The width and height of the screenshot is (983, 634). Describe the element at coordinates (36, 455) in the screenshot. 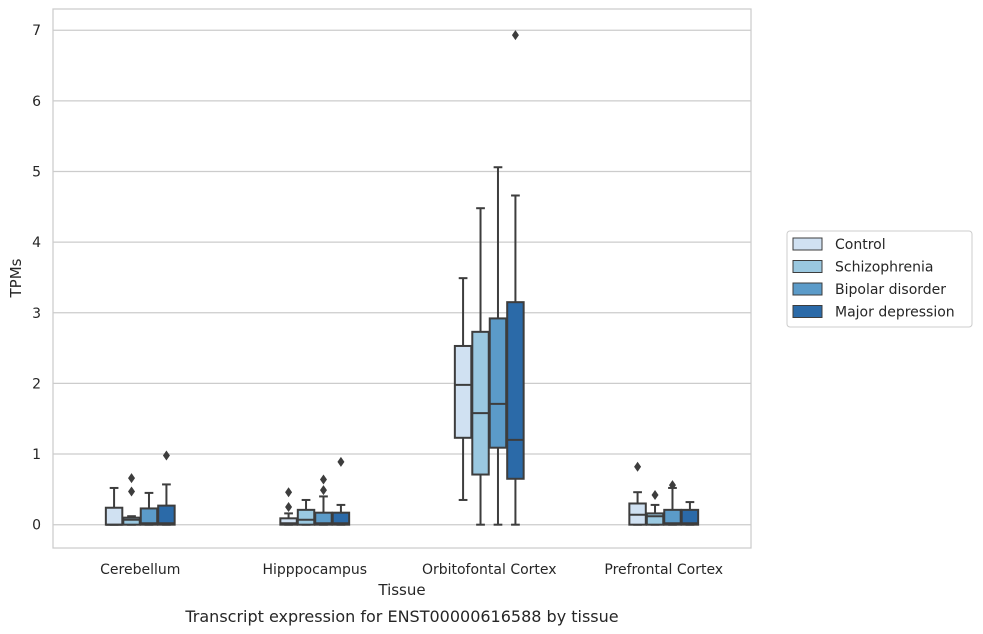

I see `y-tick-label: 1` at that location.